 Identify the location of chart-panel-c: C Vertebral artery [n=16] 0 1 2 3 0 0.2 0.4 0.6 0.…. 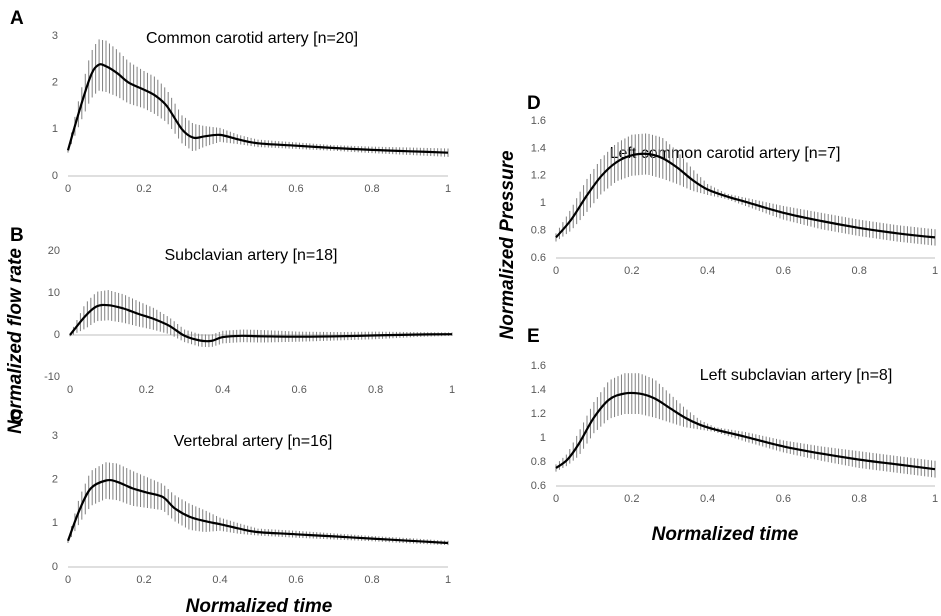
(230, 496).